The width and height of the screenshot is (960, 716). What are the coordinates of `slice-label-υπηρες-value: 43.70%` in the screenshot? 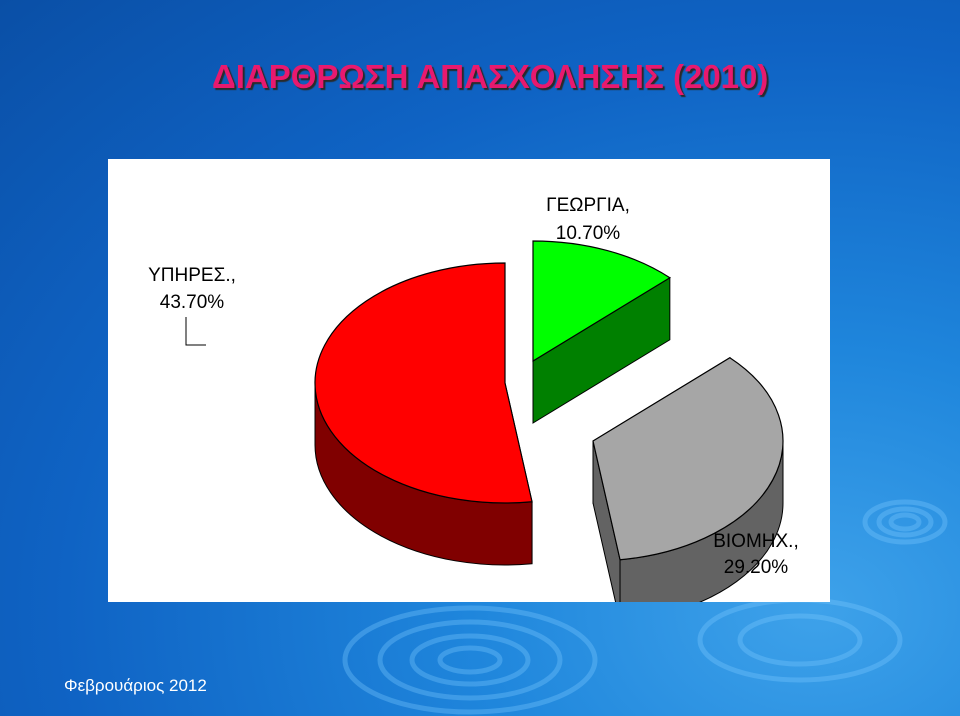 It's located at (192, 302).